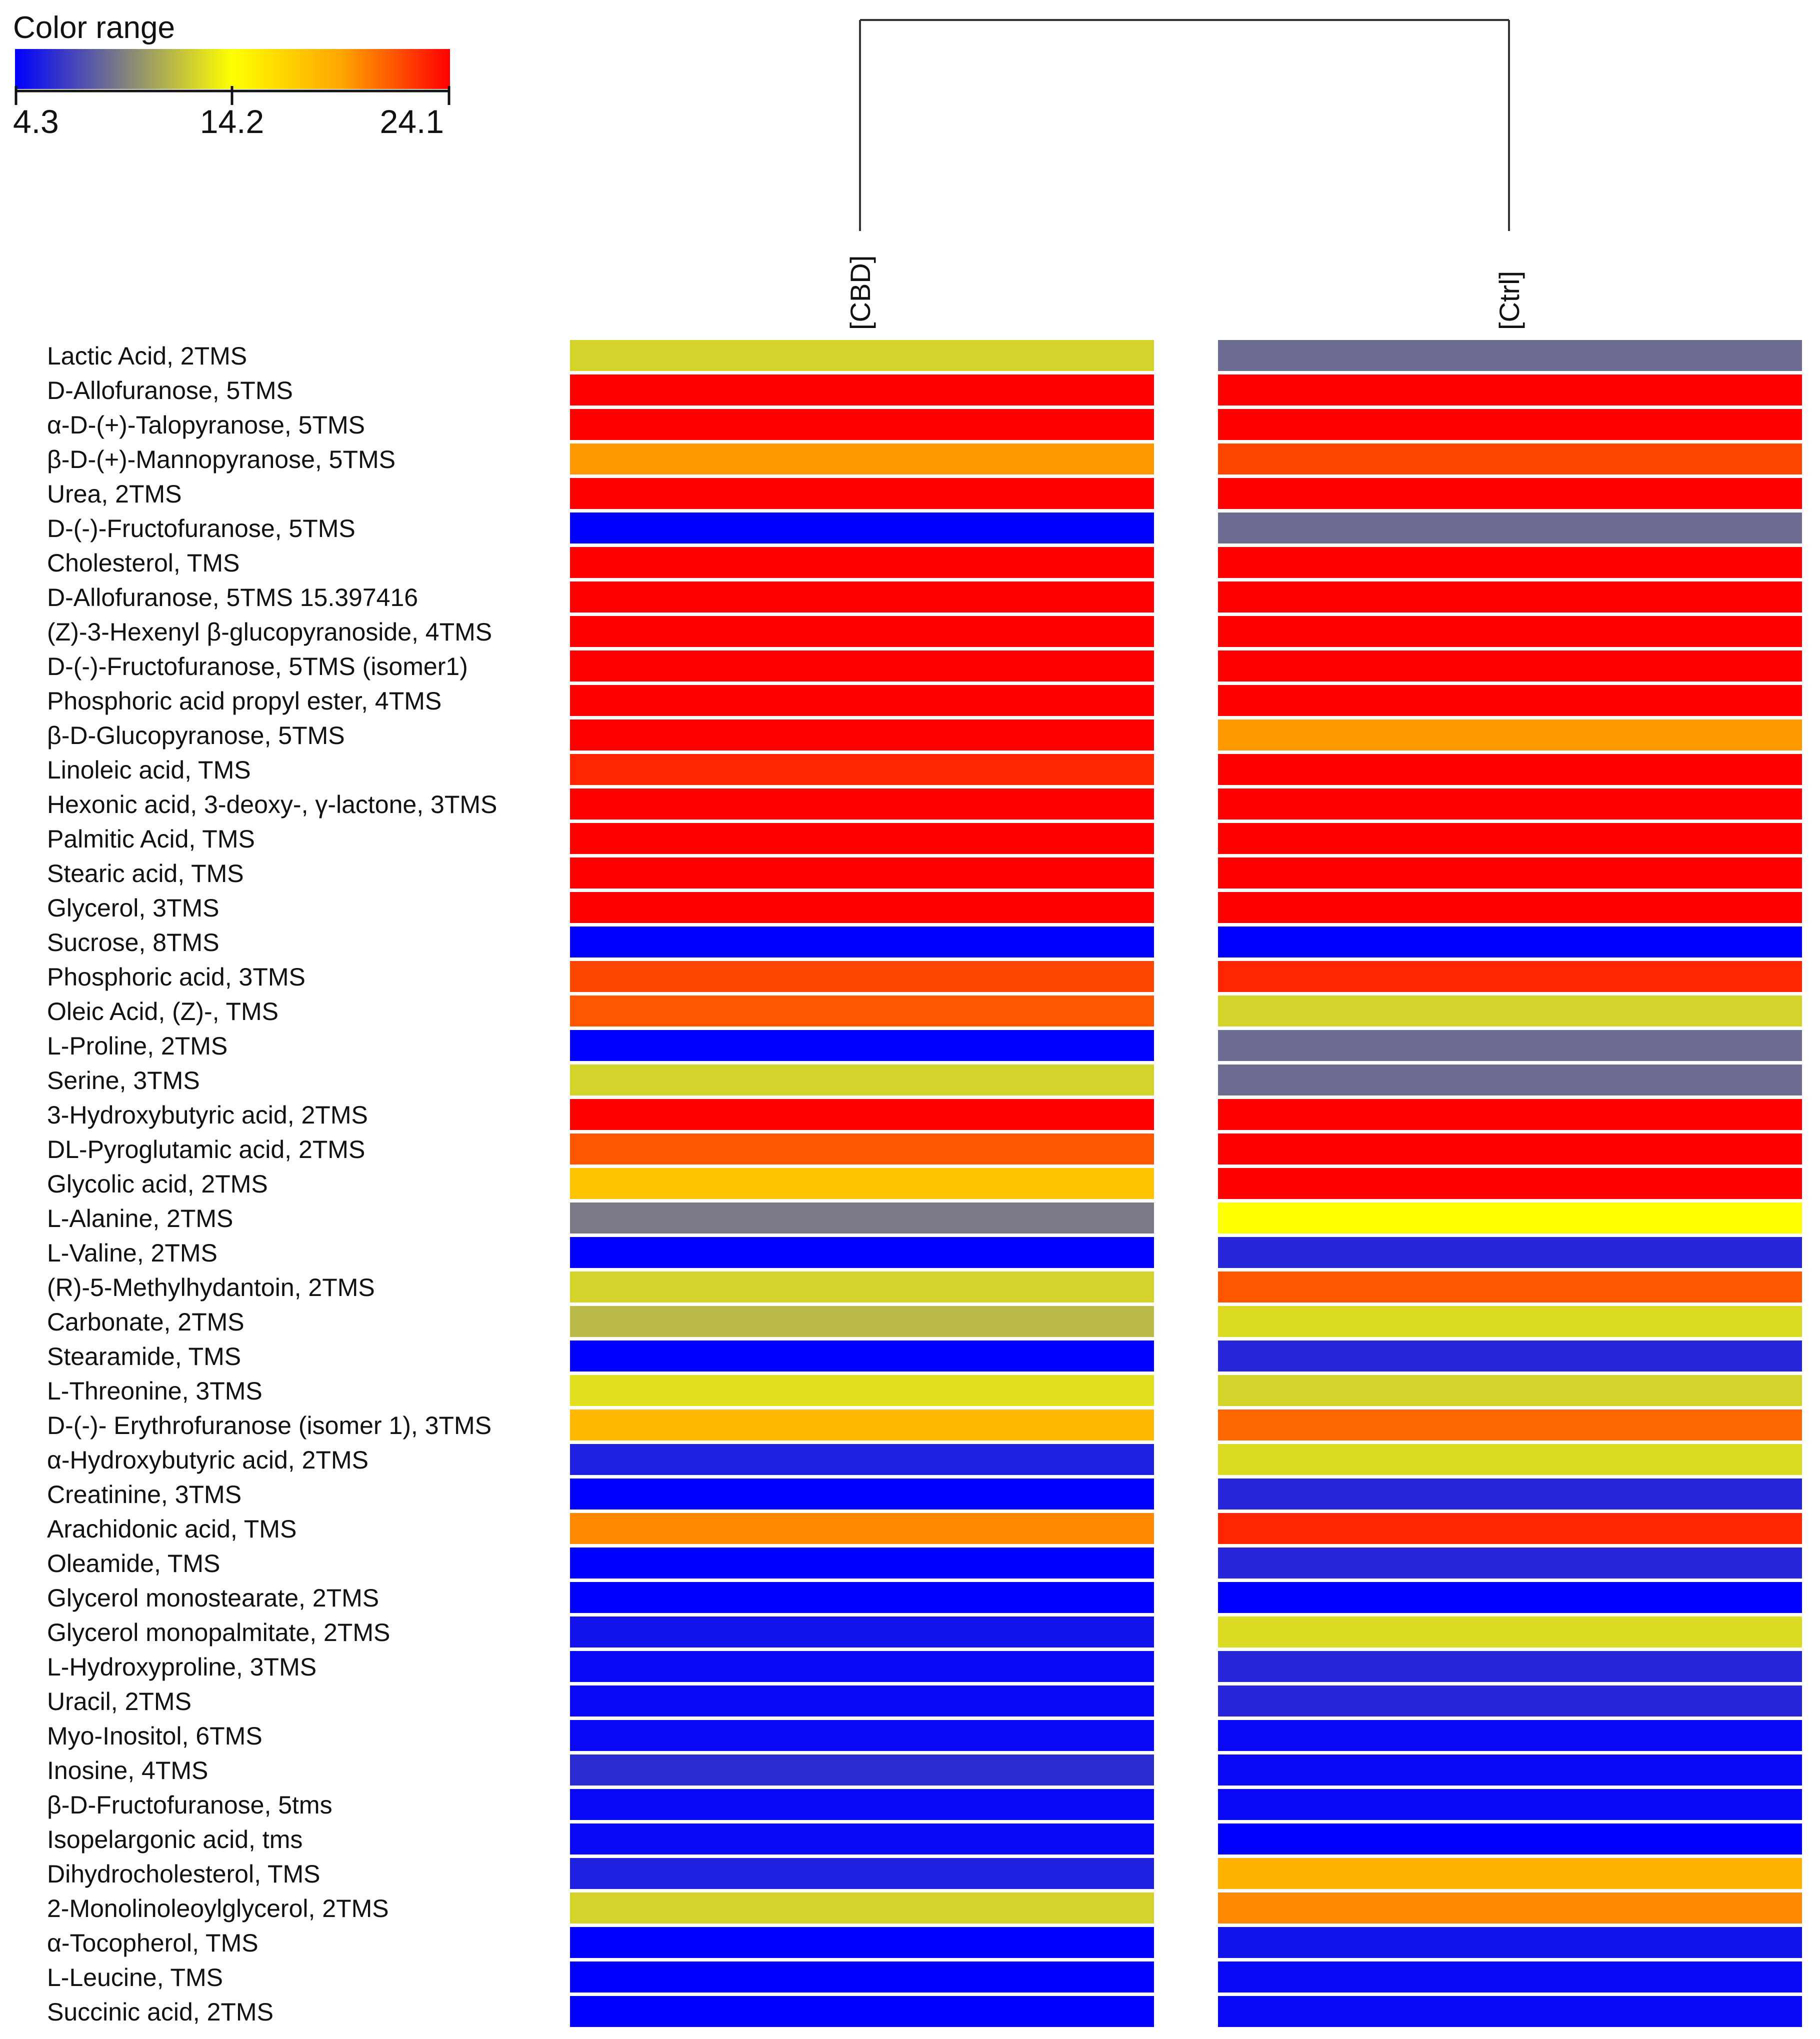  I want to click on row-label: Linoleic acid, TMS, so click(149, 770).